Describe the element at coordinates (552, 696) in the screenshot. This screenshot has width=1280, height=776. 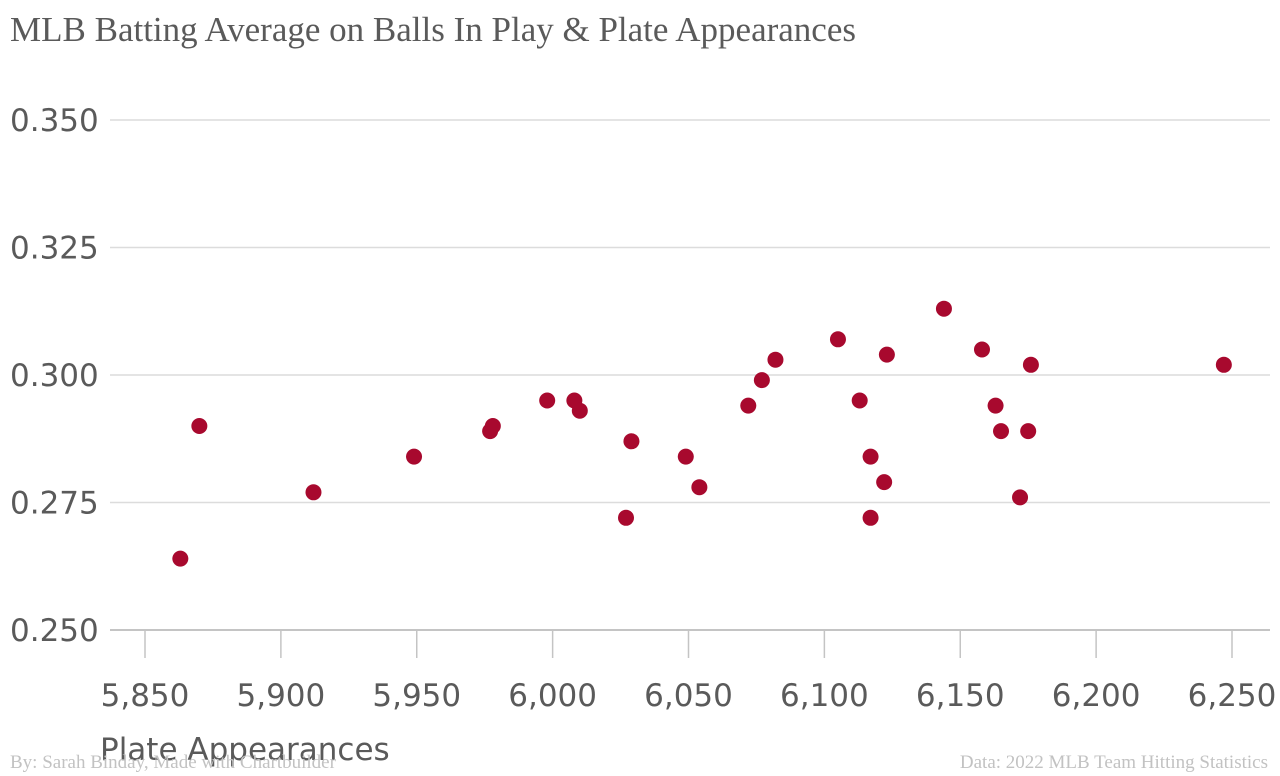
I see `x-tick-label: 6,000` at that location.